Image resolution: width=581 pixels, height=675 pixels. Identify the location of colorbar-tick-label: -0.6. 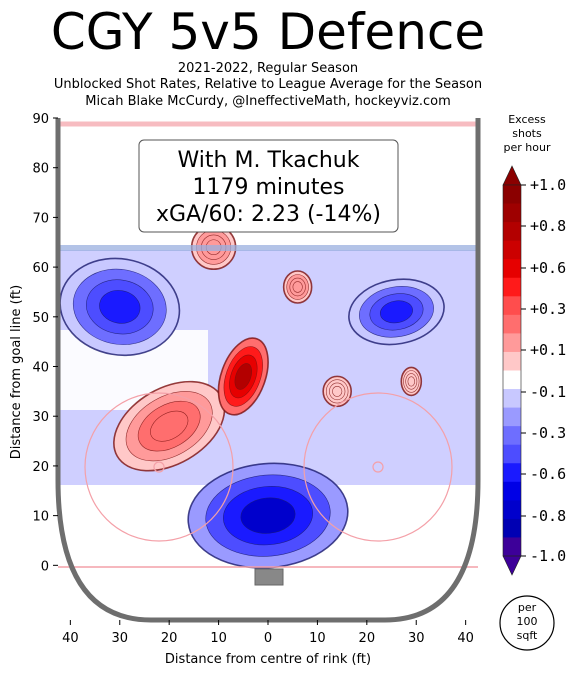
(548, 474).